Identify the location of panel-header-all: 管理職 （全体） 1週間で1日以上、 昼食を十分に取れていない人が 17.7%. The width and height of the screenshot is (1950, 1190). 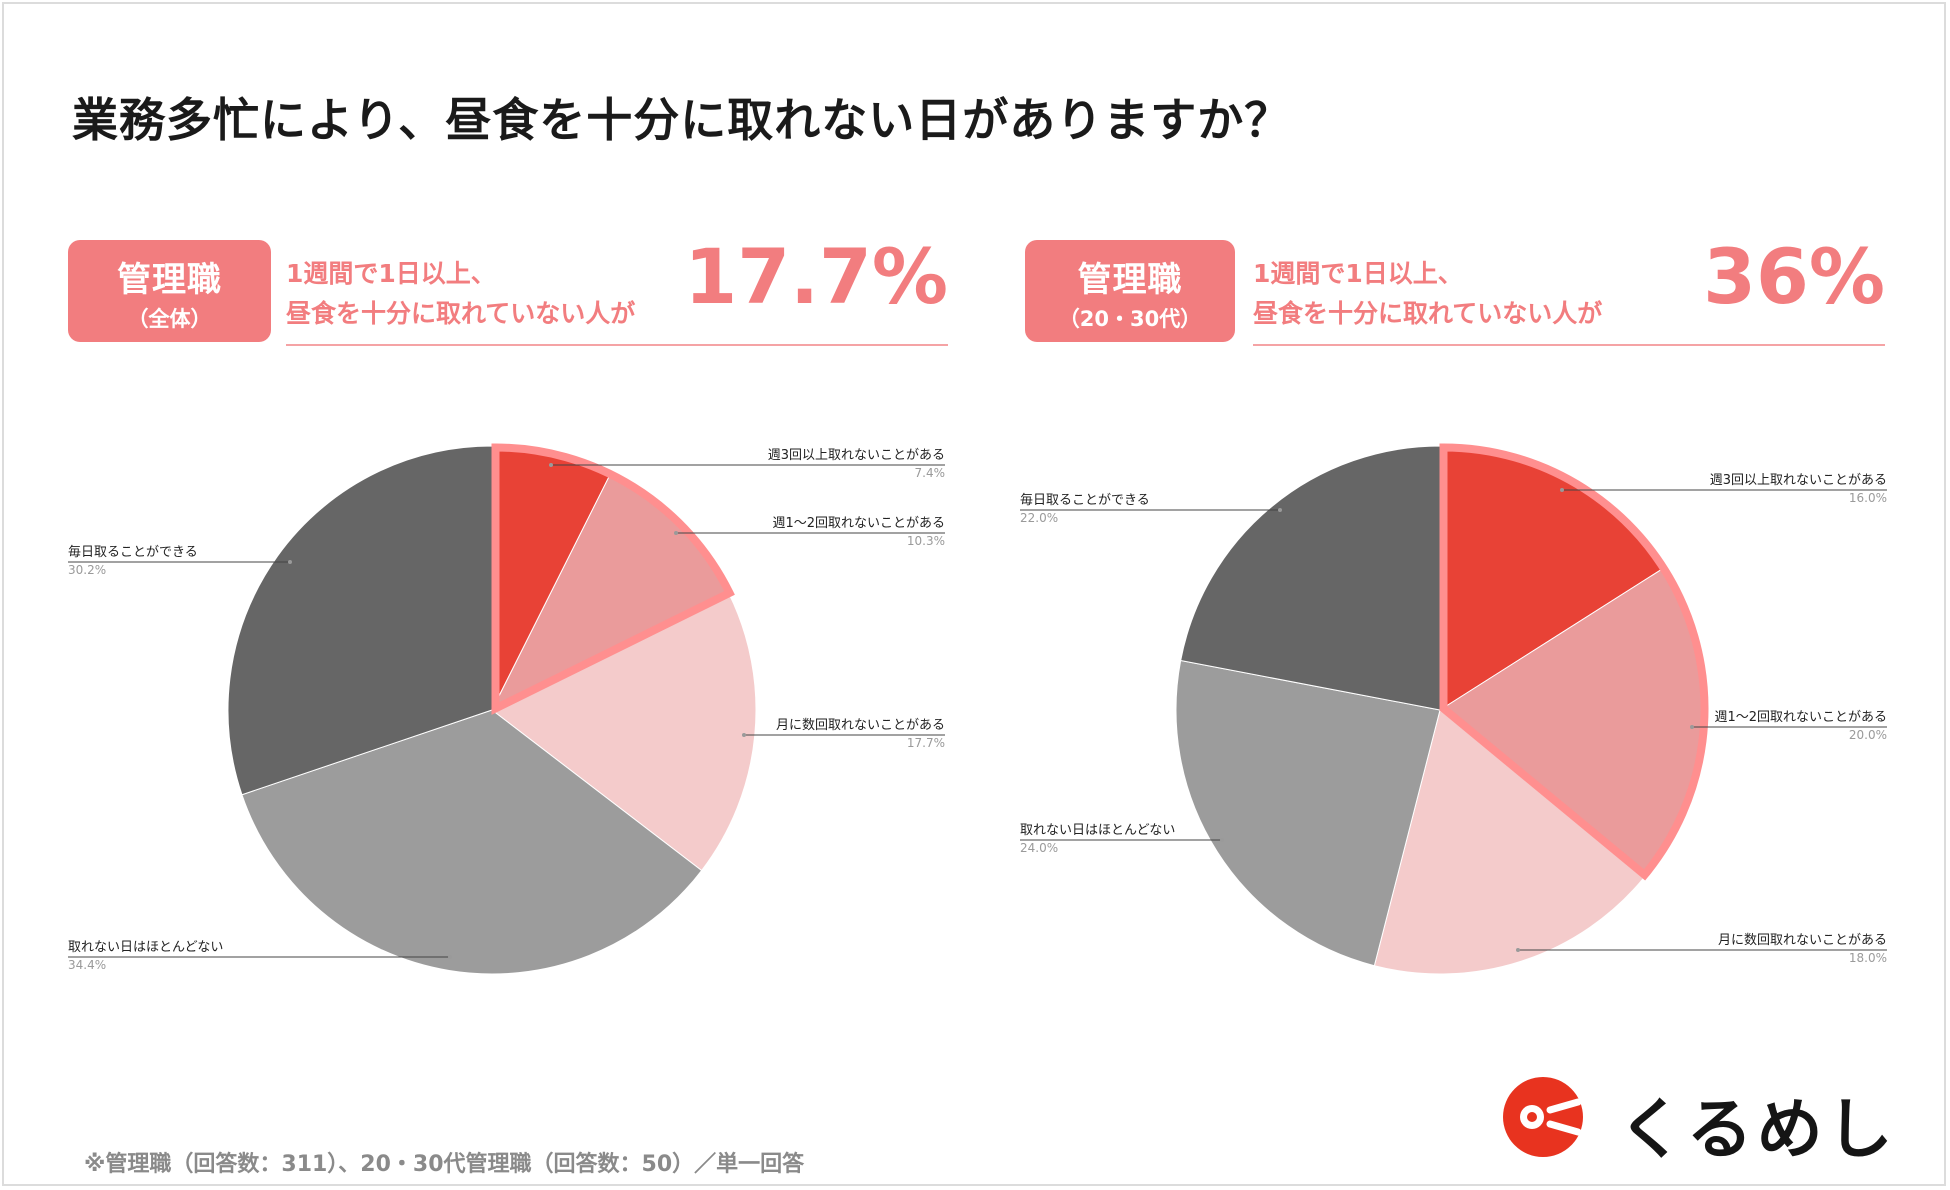
(508, 291).